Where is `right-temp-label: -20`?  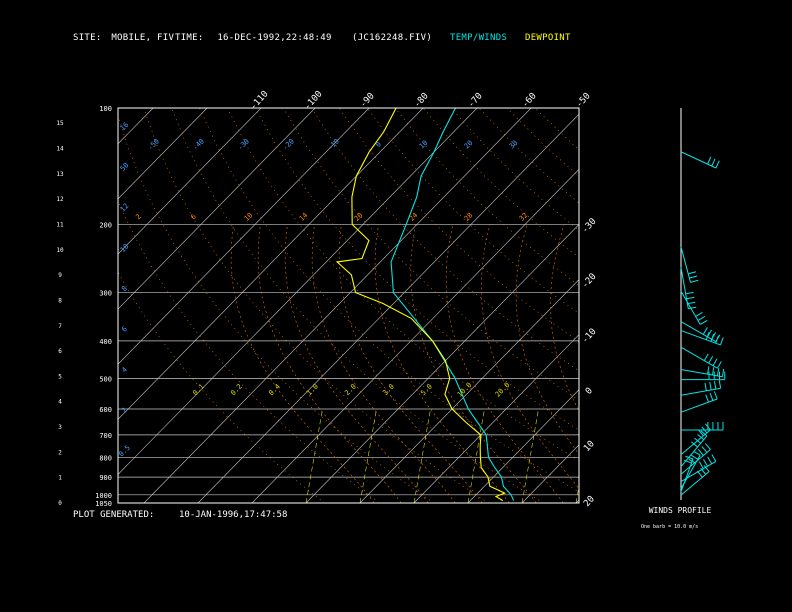 right-temp-label: -20 is located at coordinates (589, 281).